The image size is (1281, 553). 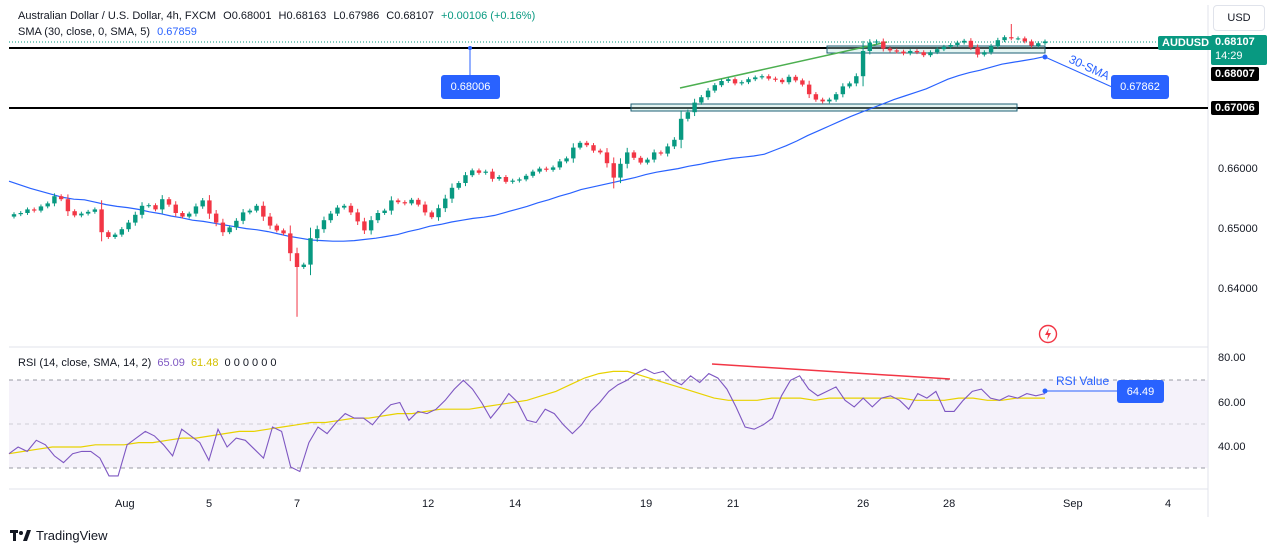 I want to click on rsi-divergence-line, so click(x=831, y=371).